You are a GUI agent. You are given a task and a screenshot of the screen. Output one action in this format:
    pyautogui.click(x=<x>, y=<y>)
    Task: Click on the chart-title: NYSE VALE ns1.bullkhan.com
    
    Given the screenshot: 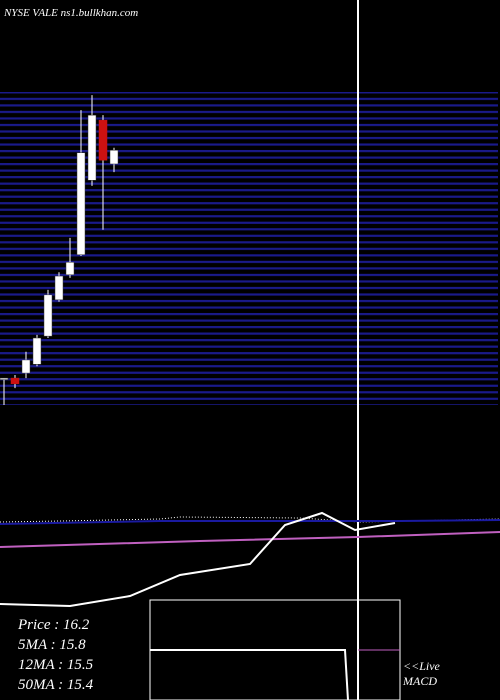 What is the action you would take?
    pyautogui.click(x=70, y=13)
    